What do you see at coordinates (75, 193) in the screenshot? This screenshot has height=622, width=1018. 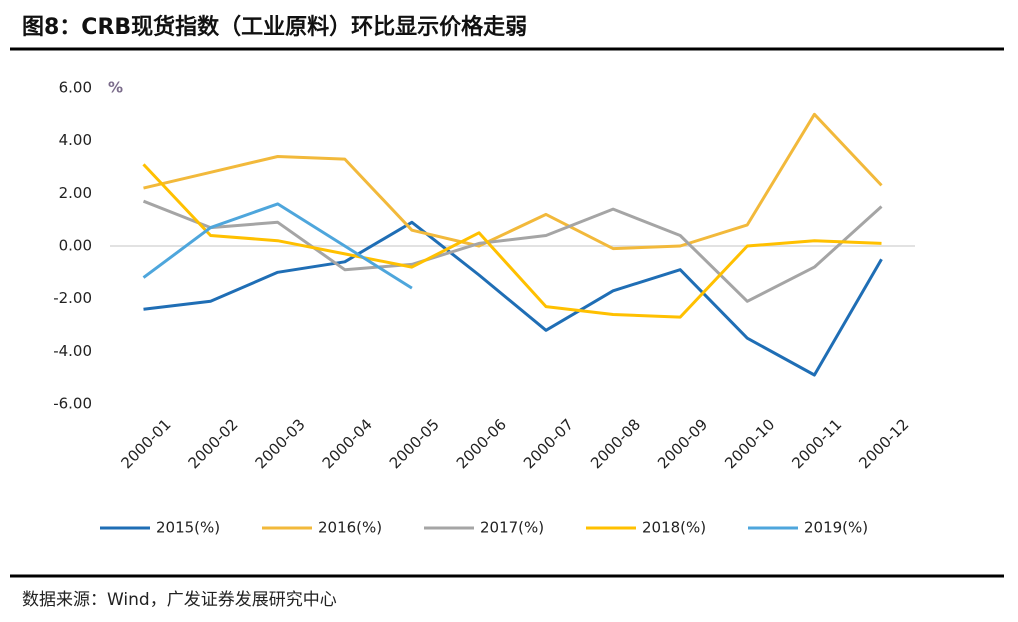 I see `y-tick-label: 2.00` at bounding box center [75, 193].